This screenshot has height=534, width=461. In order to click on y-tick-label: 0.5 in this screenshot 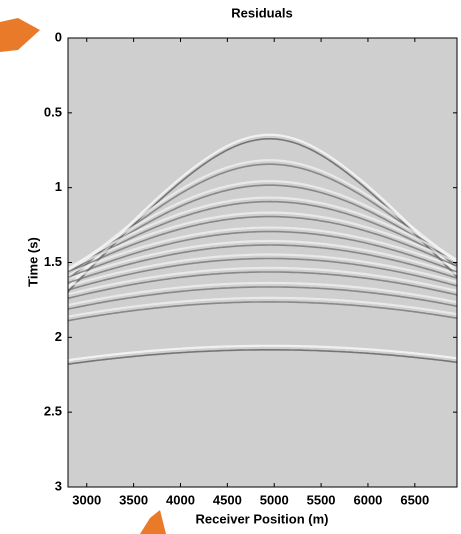, I will do `click(53, 111)`.